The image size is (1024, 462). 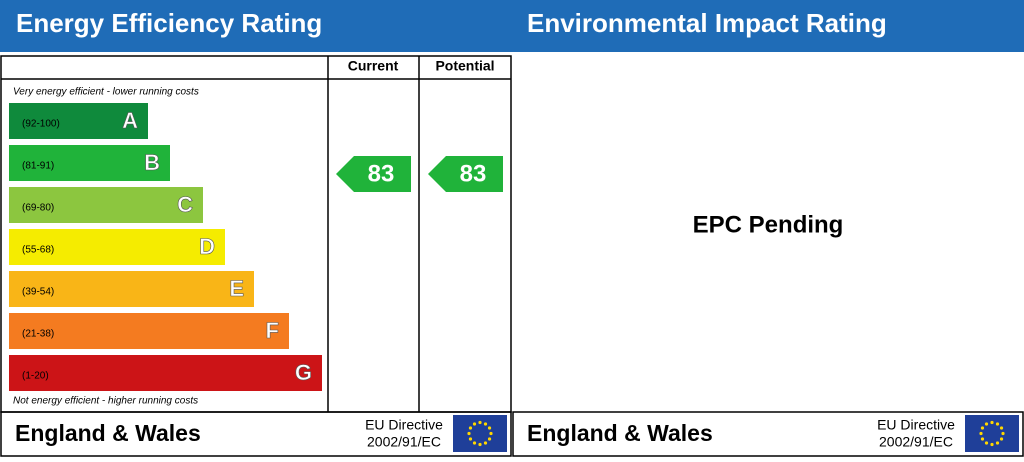 I want to click on band-letter: C, so click(x=185, y=204).